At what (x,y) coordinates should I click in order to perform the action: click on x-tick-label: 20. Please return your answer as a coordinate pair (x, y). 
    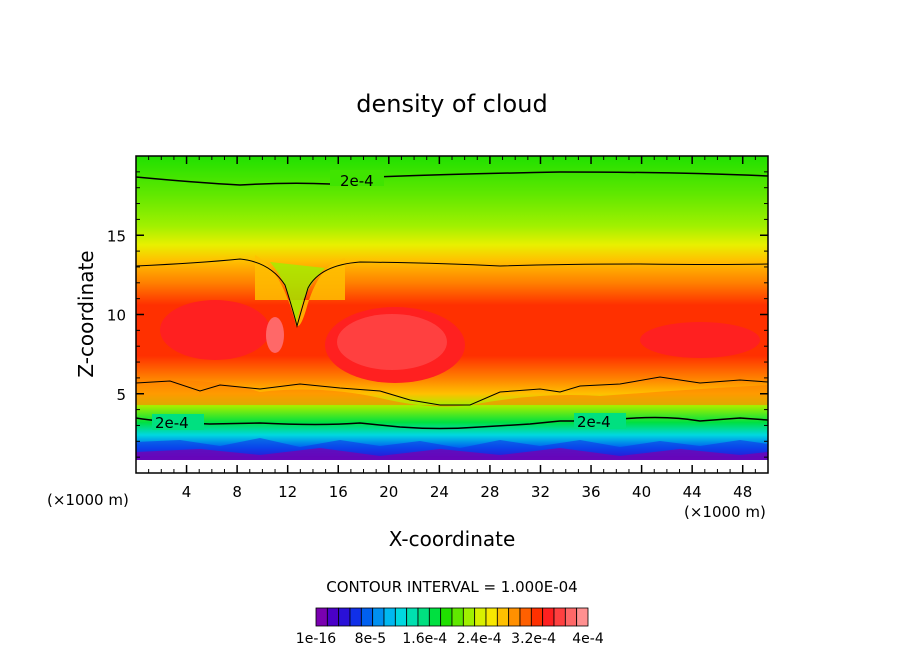
    Looking at the image, I should click on (388, 492).